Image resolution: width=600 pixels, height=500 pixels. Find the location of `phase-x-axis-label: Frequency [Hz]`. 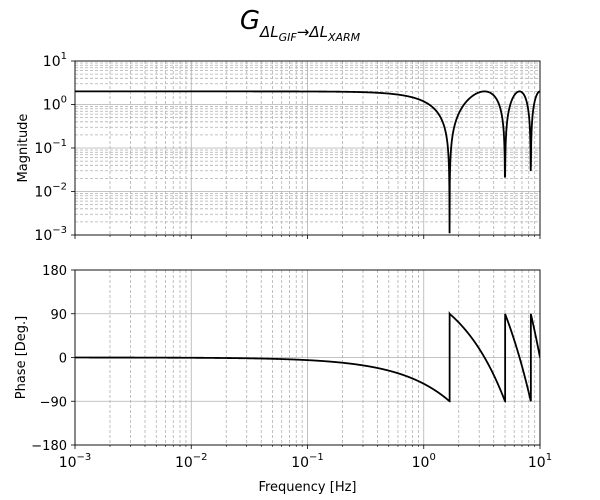

phase-x-axis-label: Frequency [Hz] is located at coordinates (307, 487).